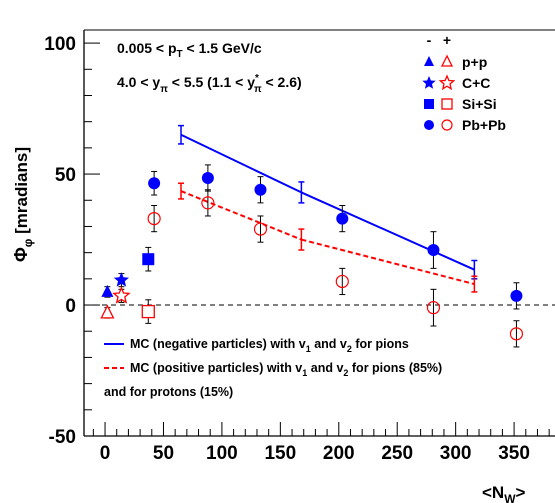 The height and width of the screenshot is (503, 555). Describe the element at coordinates (280, 453) in the screenshot. I see `x-tick-label: 150` at that location.